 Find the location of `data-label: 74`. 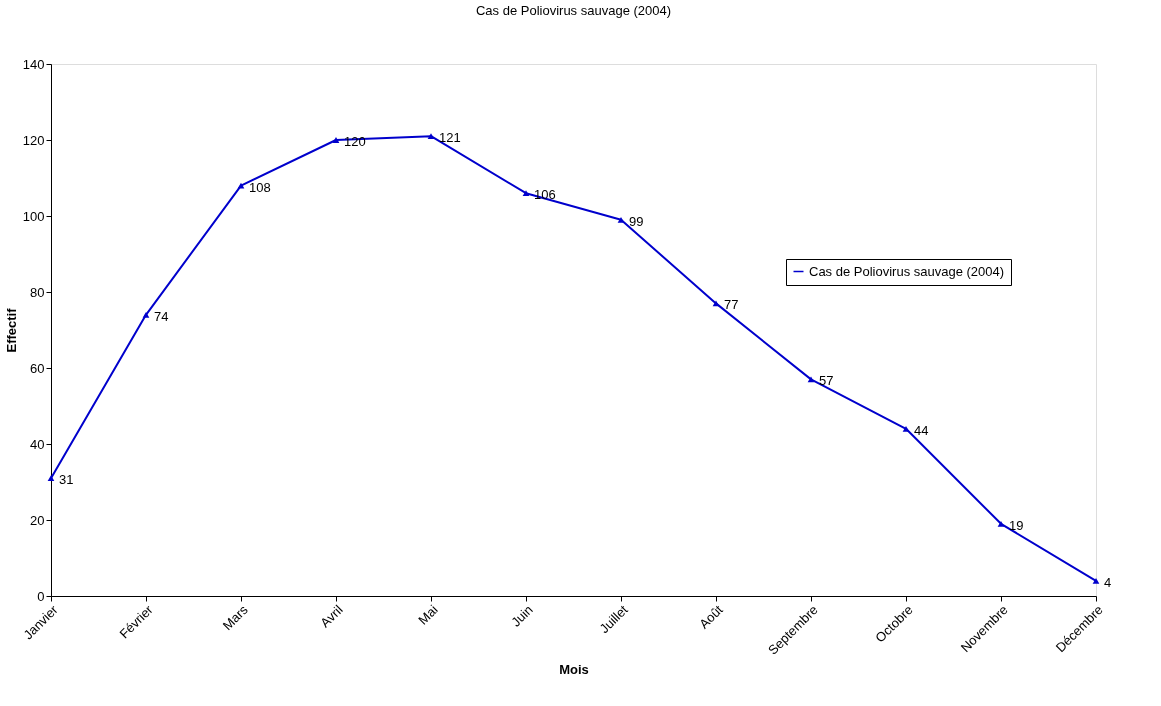

data-label: 74 is located at coordinates (161, 316).